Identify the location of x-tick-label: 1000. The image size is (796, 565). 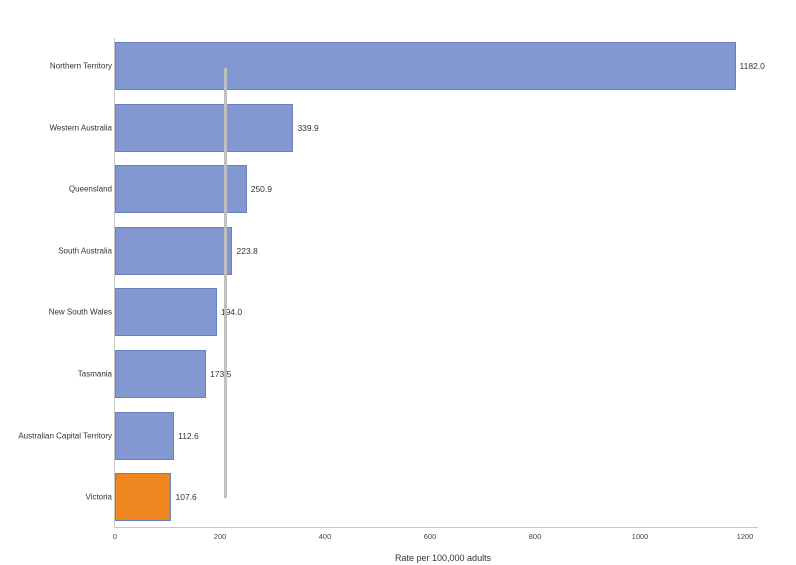
(640, 536).